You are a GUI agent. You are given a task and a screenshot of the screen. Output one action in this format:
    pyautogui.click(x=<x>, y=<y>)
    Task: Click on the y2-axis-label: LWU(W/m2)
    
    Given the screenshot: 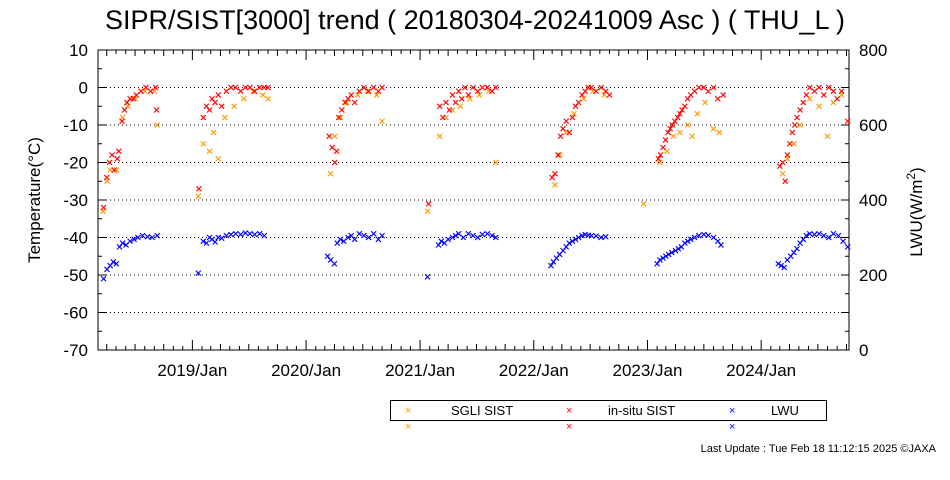 What is the action you would take?
    pyautogui.click(x=915, y=211)
    